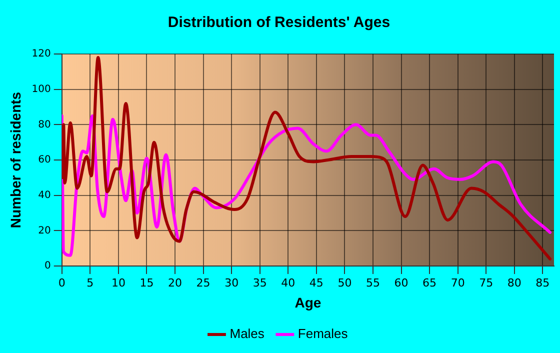  What do you see at coordinates (429, 283) in the screenshot?
I see `x-tick-label: 65` at bounding box center [429, 283].